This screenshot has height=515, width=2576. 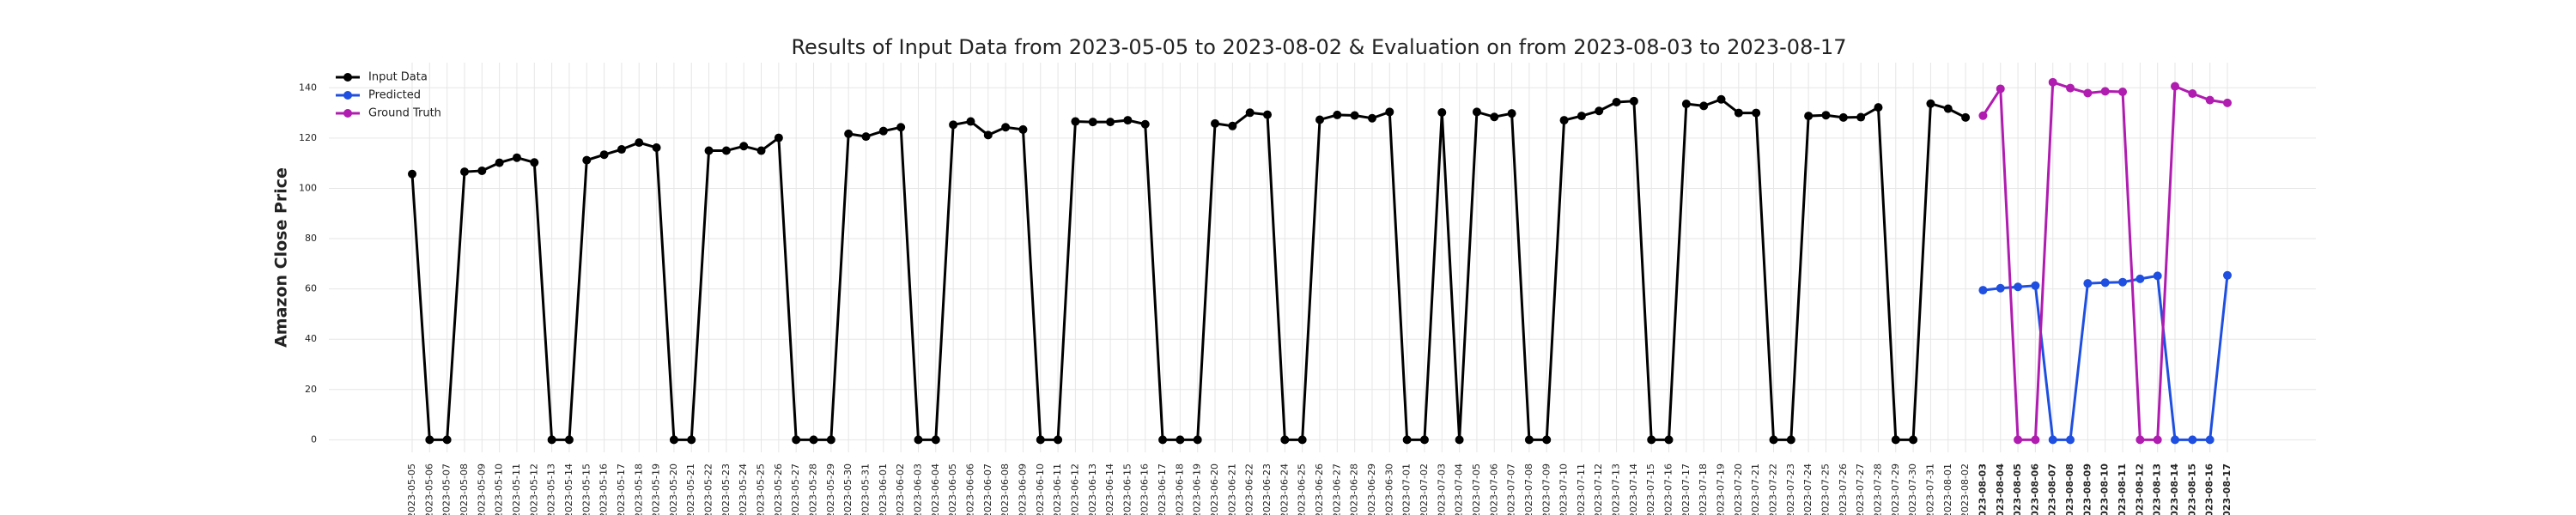 What do you see at coordinates (1511, 489) in the screenshot?
I see `x-tick-label: 2023-07-07` at bounding box center [1511, 489].